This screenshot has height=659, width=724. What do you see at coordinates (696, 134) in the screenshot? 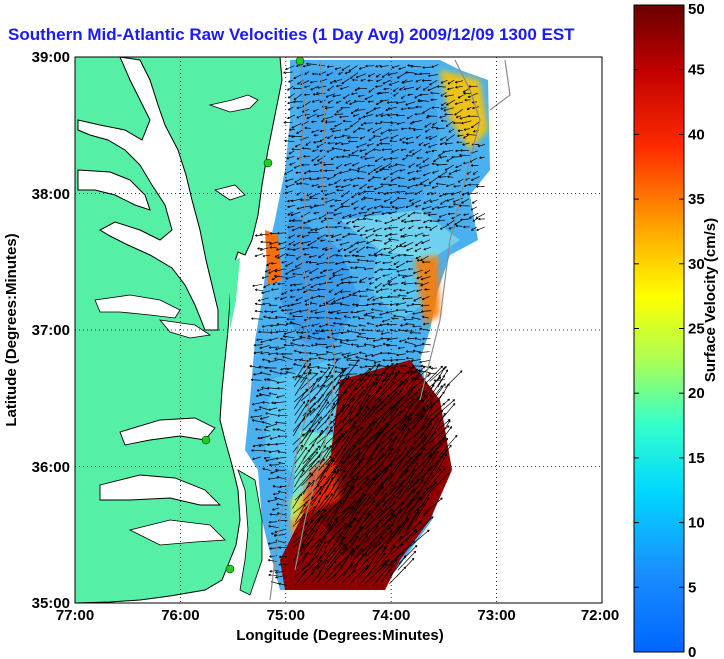
I see `colorbar-tick-8: 40` at bounding box center [696, 134].